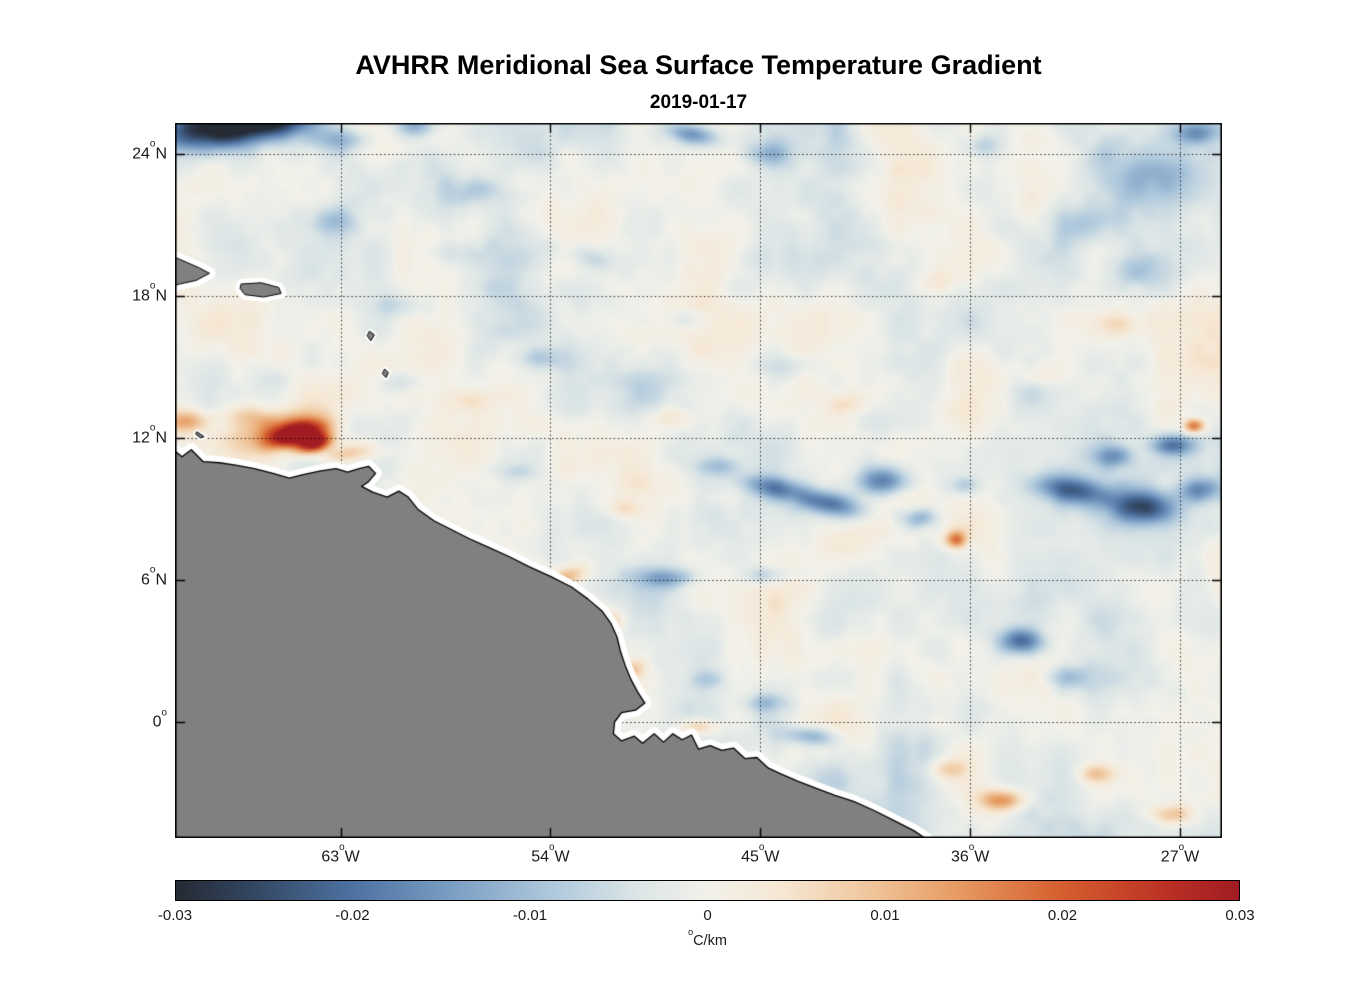 Image resolution: width=1356 pixels, height=1000 pixels. What do you see at coordinates (540, 857) in the screenshot?
I see `tick-value: 54` at bounding box center [540, 857].